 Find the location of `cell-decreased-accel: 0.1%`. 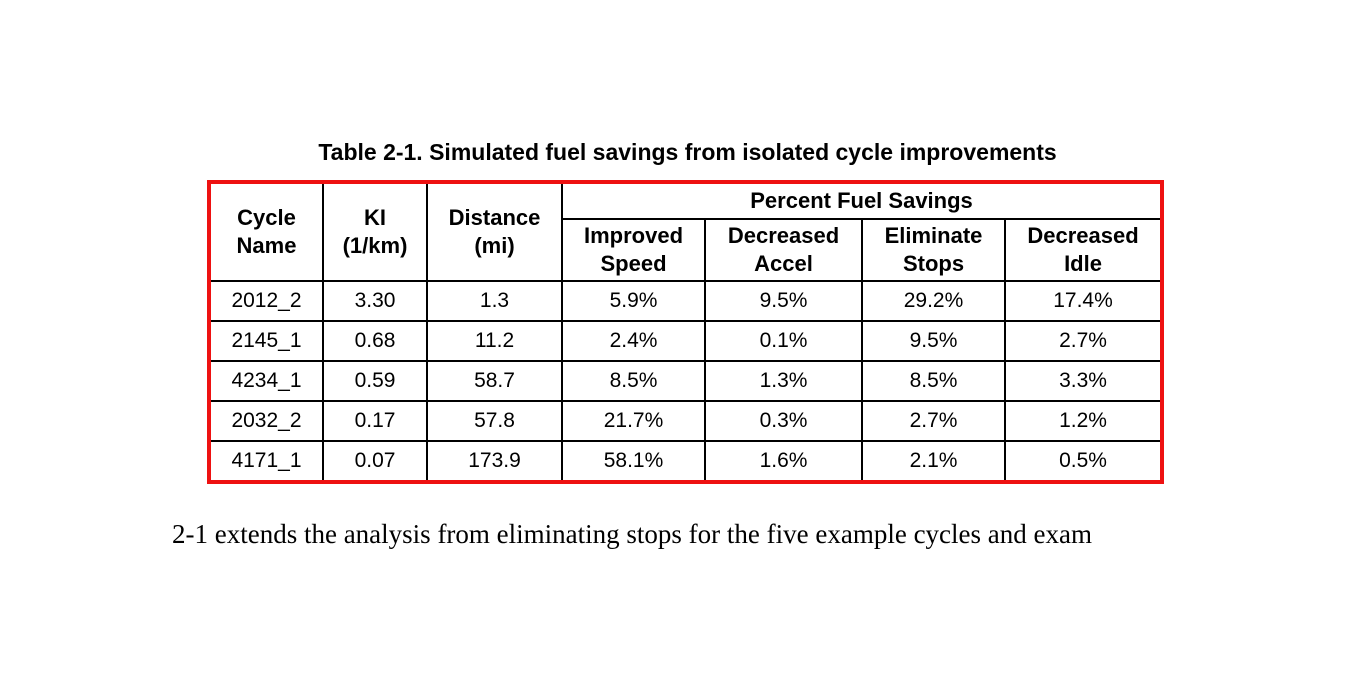

cell-decreased-accel: 0.1% is located at coordinates (783, 341).